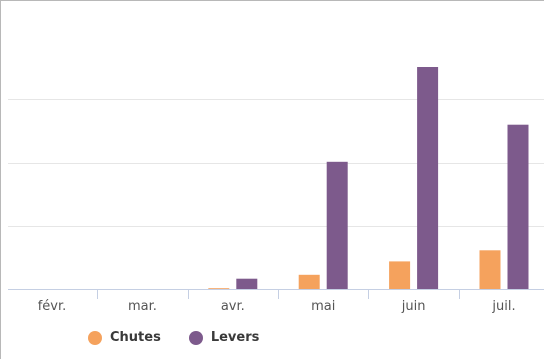 The width and height of the screenshot is (544, 359). I want to click on legend-item-chutes: Chutes, so click(124, 337).